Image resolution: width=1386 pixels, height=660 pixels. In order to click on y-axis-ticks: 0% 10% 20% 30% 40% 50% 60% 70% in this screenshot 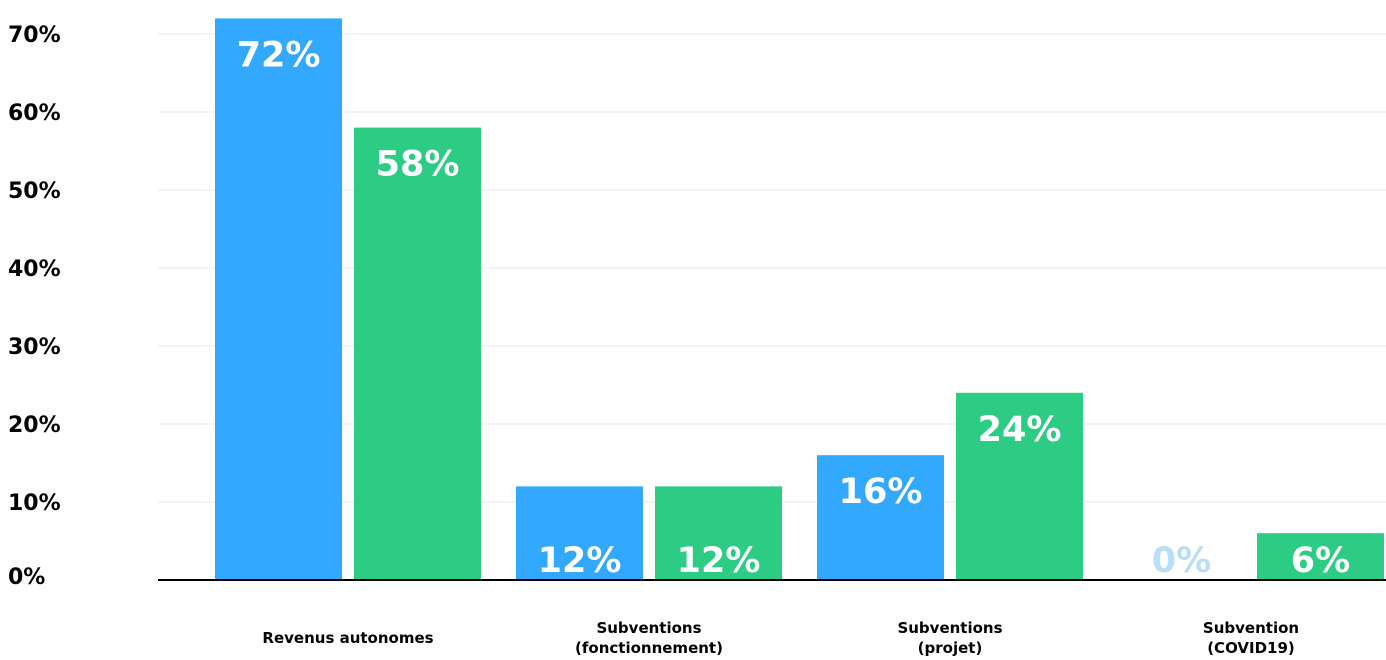, I will do `click(34, 306)`.